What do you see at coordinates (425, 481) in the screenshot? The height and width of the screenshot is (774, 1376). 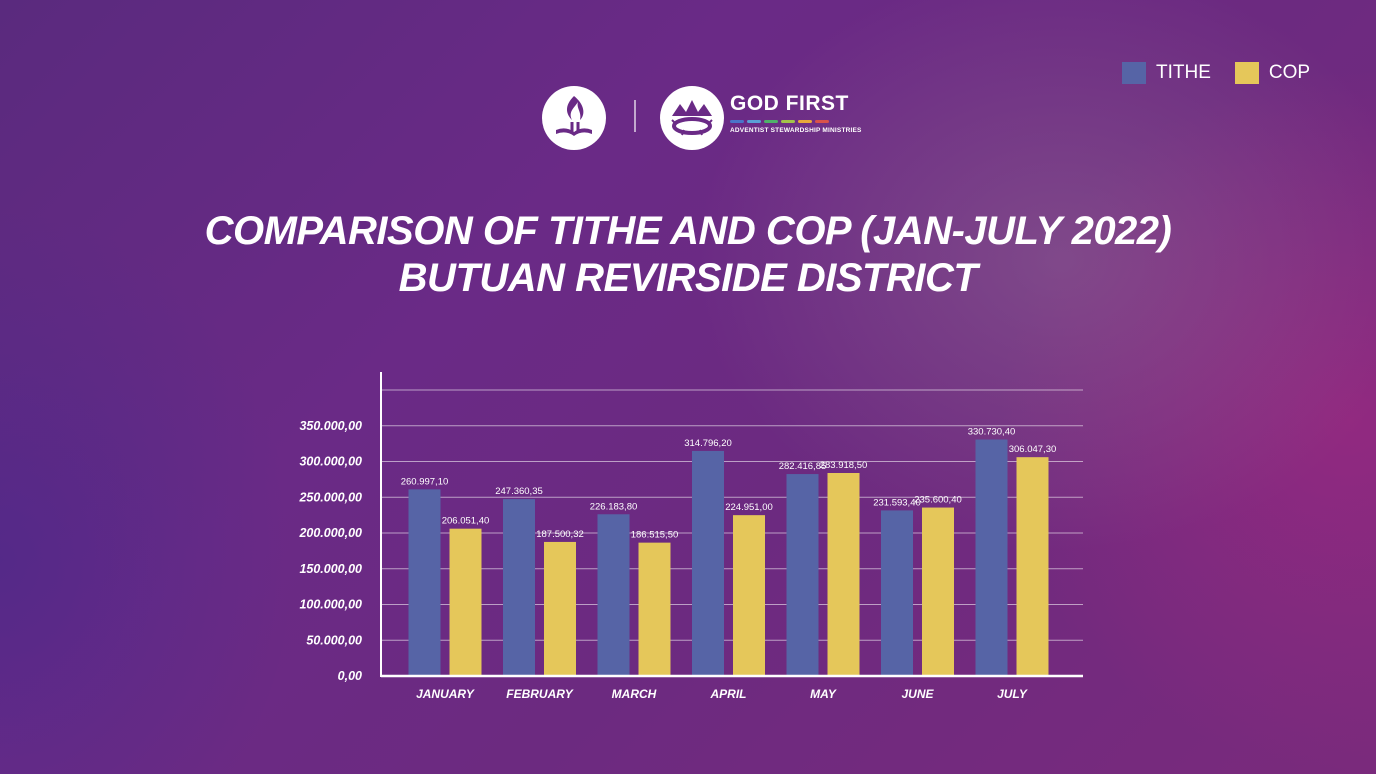 I see `data-label-tithe: 260.997,10` at bounding box center [425, 481].